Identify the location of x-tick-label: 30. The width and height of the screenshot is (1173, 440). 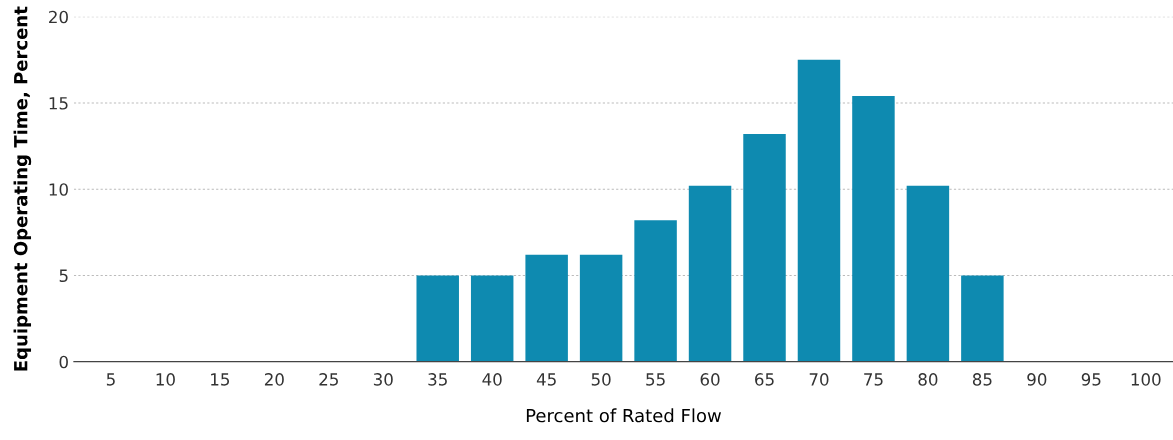
(383, 379).